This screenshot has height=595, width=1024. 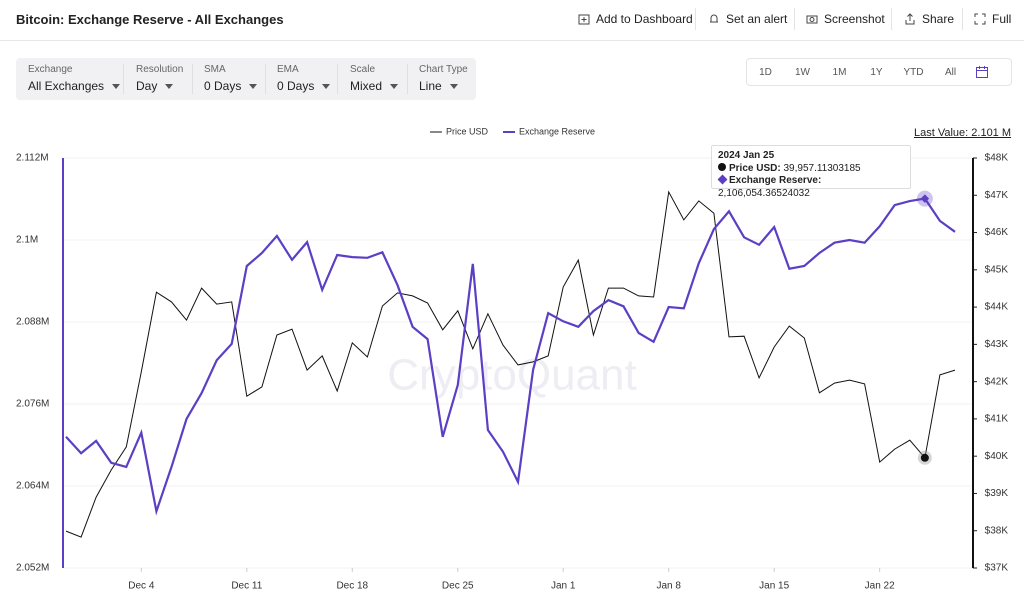 What do you see at coordinates (765, 72) in the screenshot?
I see `range-button: 1D` at bounding box center [765, 72].